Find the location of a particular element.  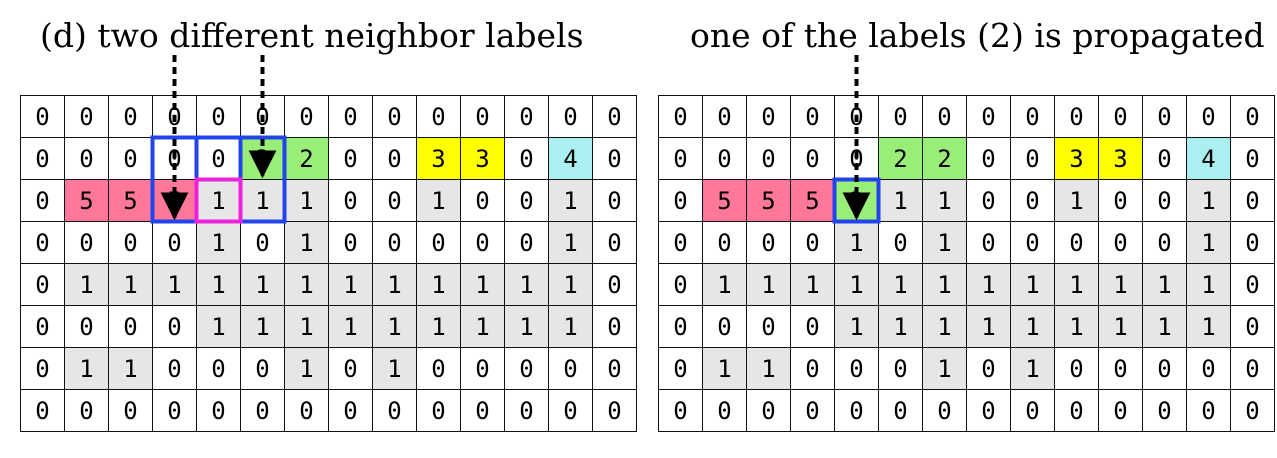

grid-cell: 4 is located at coordinates (1208, 158).